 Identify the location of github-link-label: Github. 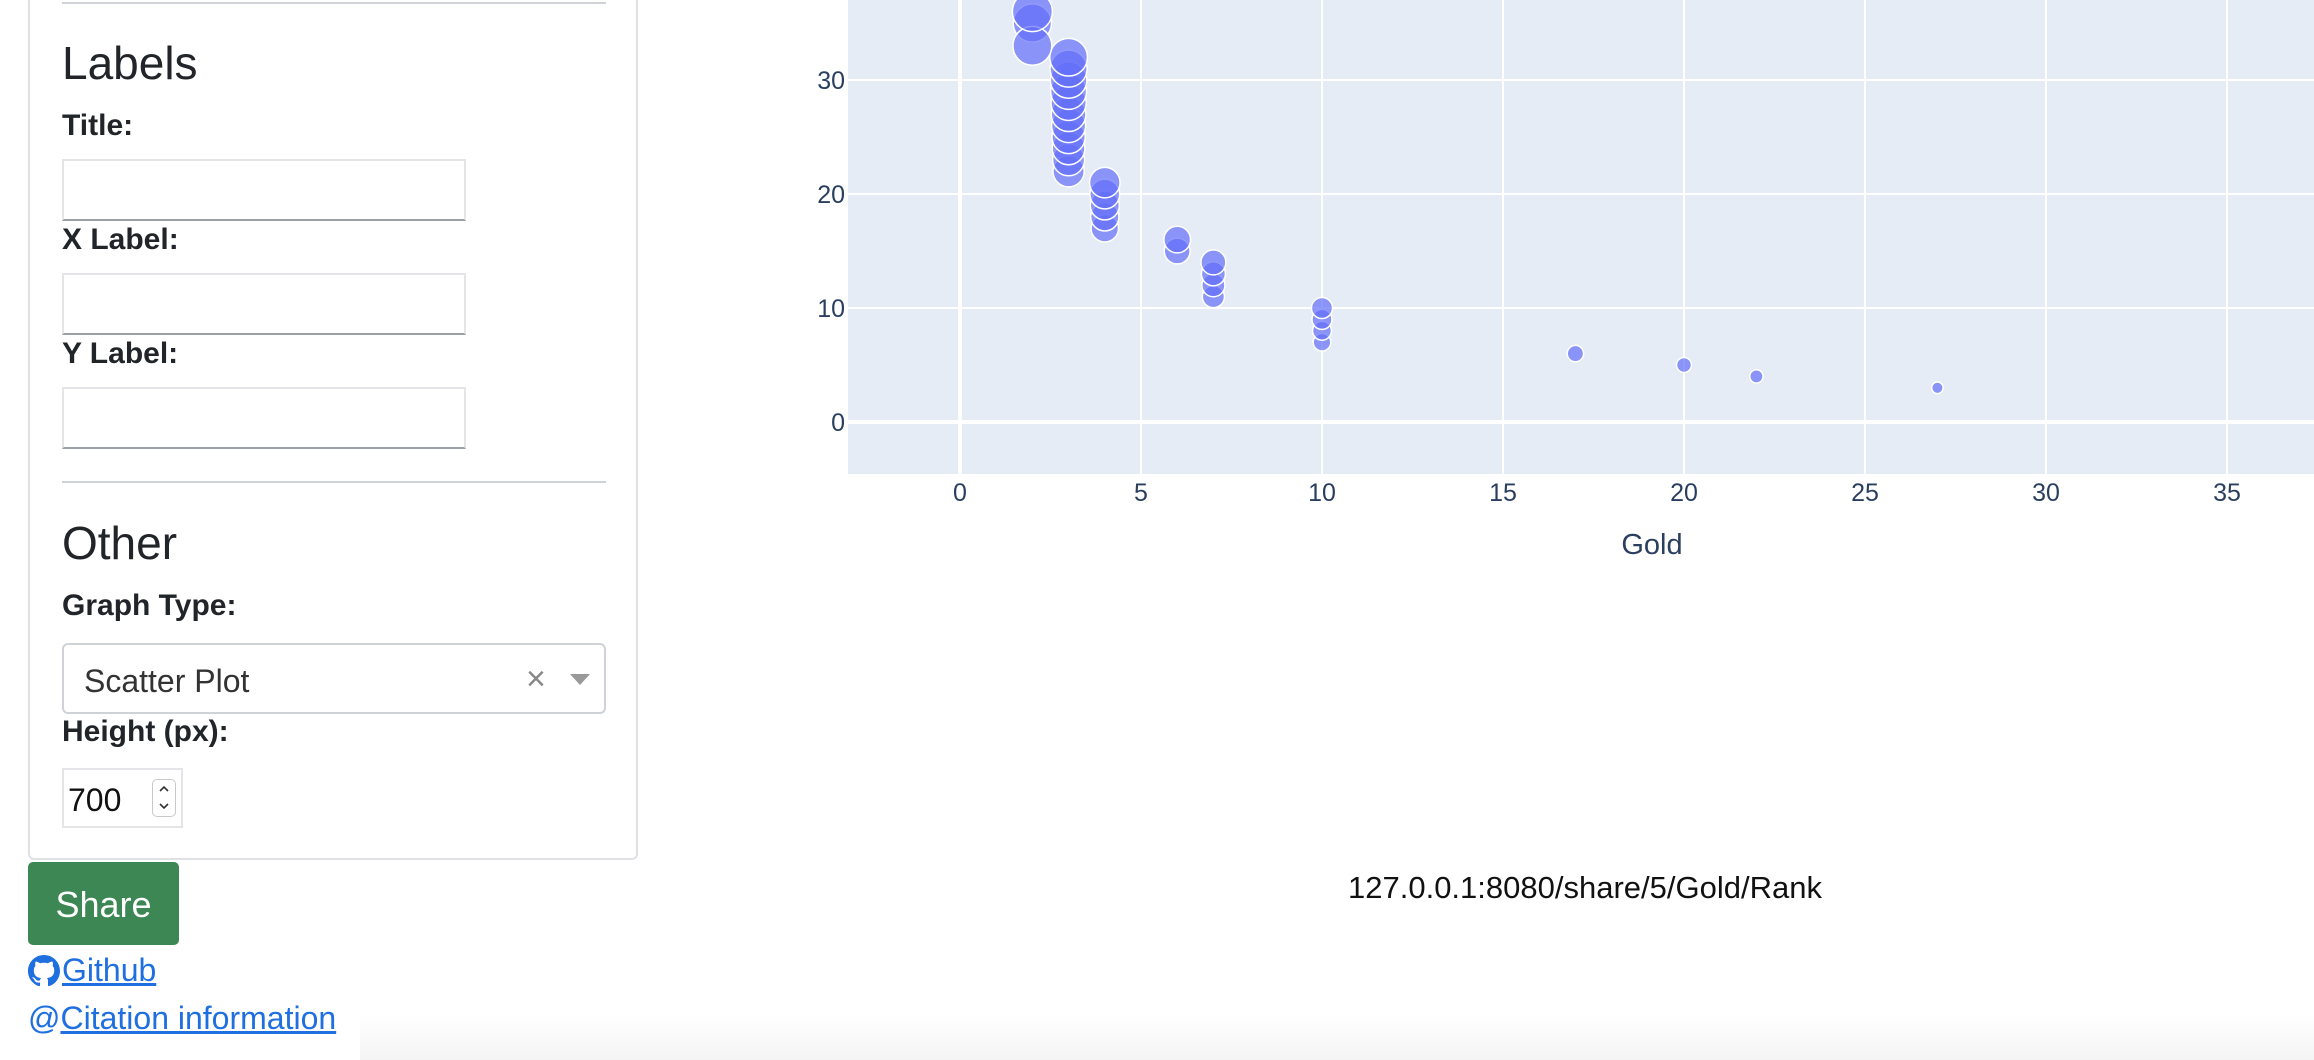
(109, 970).